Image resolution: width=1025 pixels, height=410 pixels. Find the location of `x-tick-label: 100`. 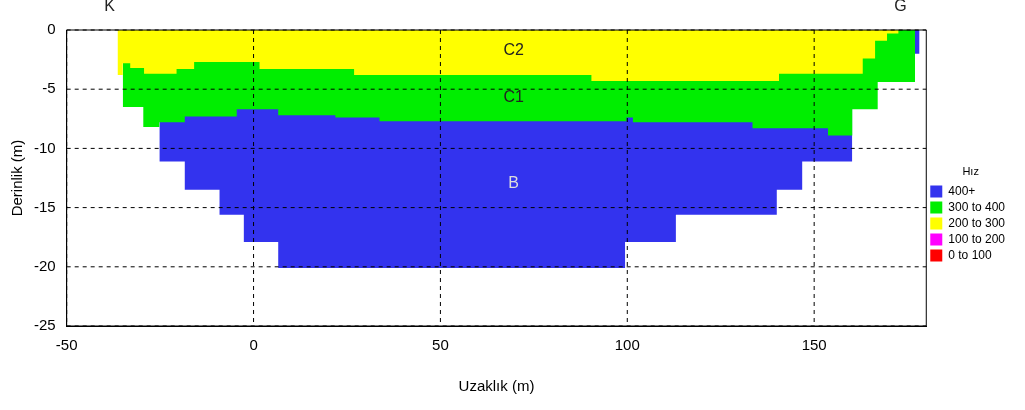

x-tick-label: 100 is located at coordinates (627, 345).